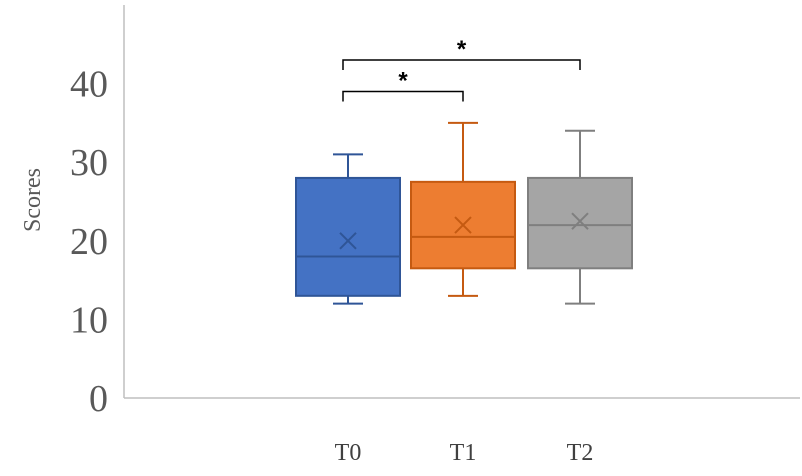 The image size is (802, 476). Describe the element at coordinates (89, 85) in the screenshot. I see `y-tick-label: 40` at that location.